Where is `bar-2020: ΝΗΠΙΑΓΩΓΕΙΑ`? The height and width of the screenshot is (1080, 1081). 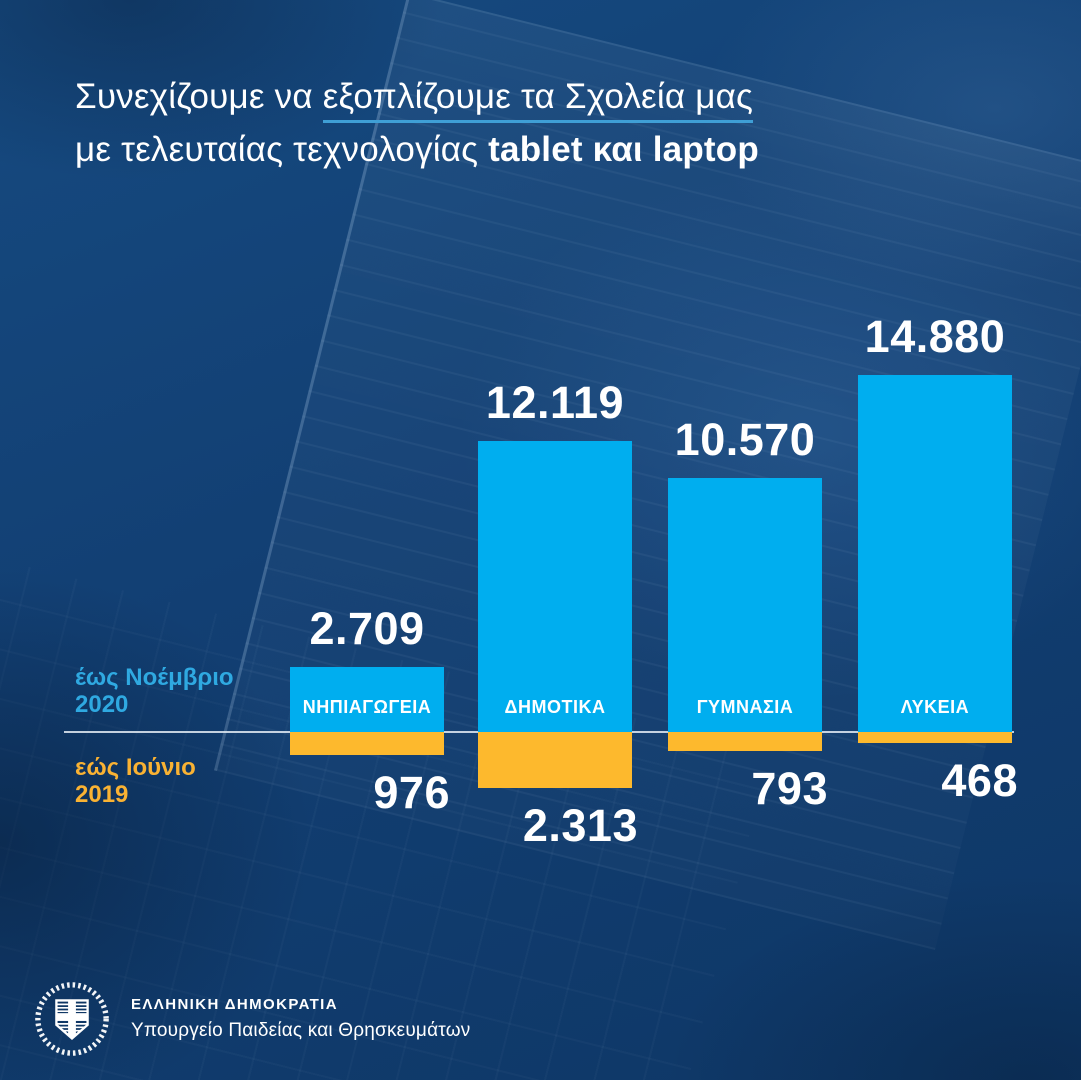
bar-2020: ΝΗΠΙΑΓΩΓΕΙΑ is located at coordinates (367, 699).